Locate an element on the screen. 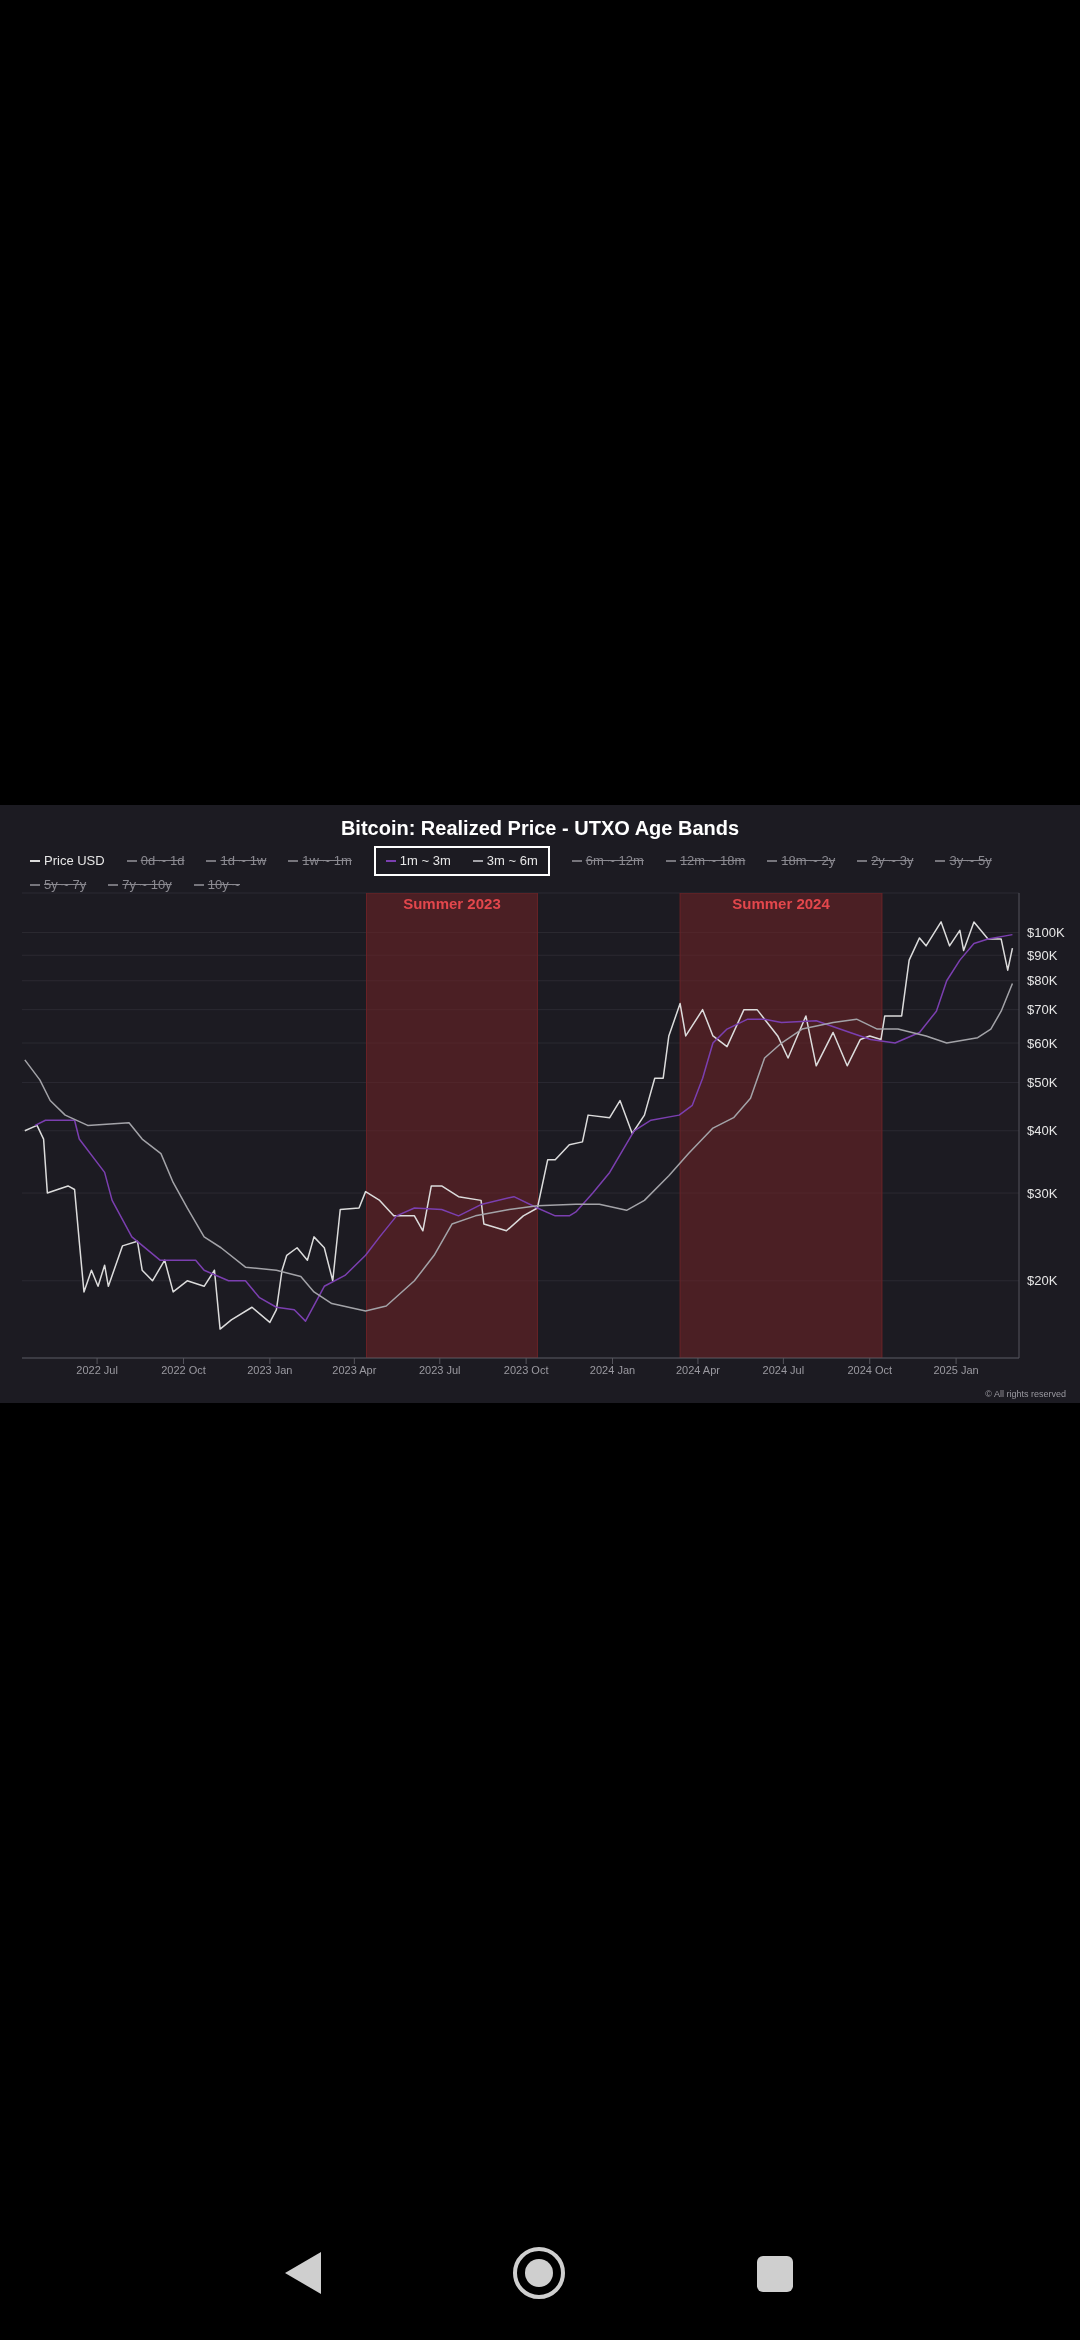 The width and height of the screenshot is (1080, 2340). legend-label: 2y ~ 3y is located at coordinates (892, 861).